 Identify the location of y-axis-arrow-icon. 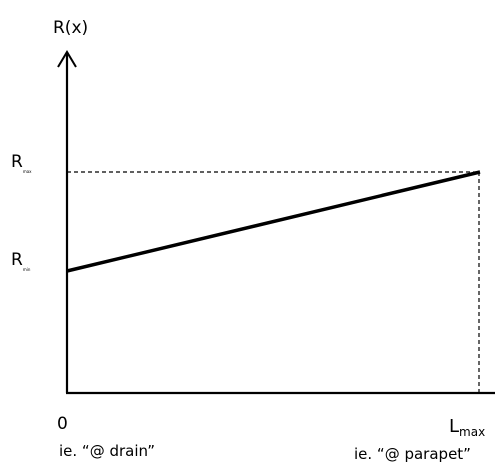
(67, 59).